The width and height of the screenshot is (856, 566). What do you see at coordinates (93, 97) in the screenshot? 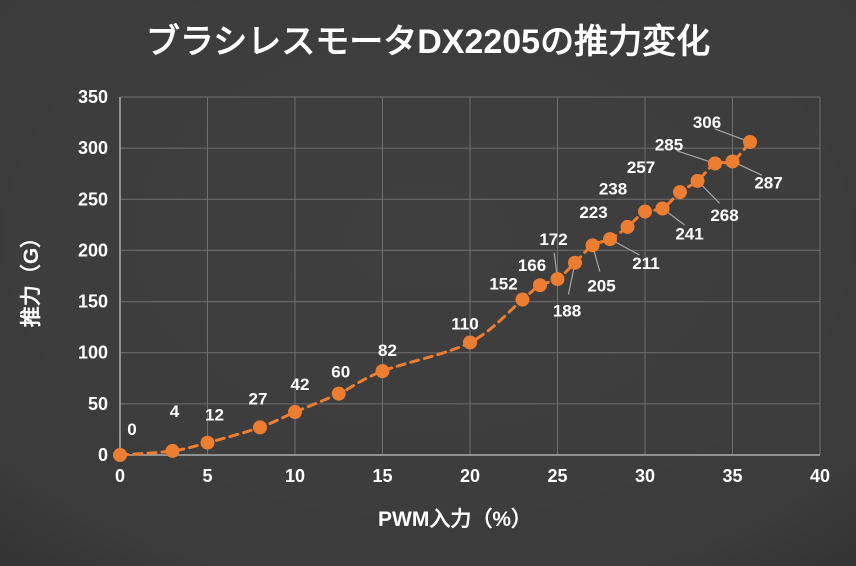
I see `y-tick-label: 350` at bounding box center [93, 97].